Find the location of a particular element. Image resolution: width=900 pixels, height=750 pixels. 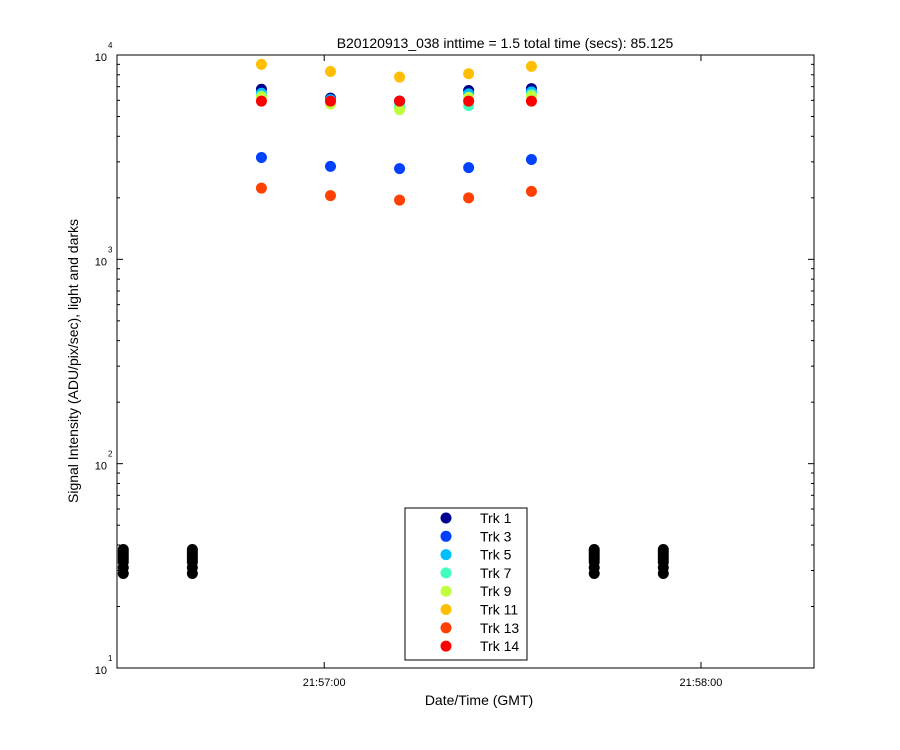

legend-box is located at coordinates (466, 584).